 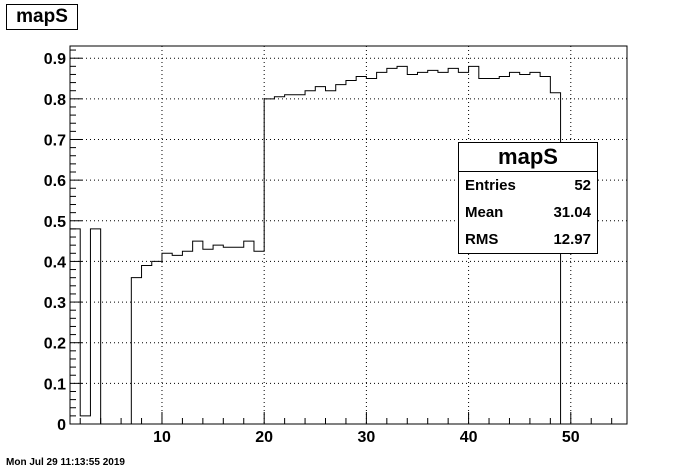 I want to click on y-tick-label: 0.7, so click(x=55, y=140).